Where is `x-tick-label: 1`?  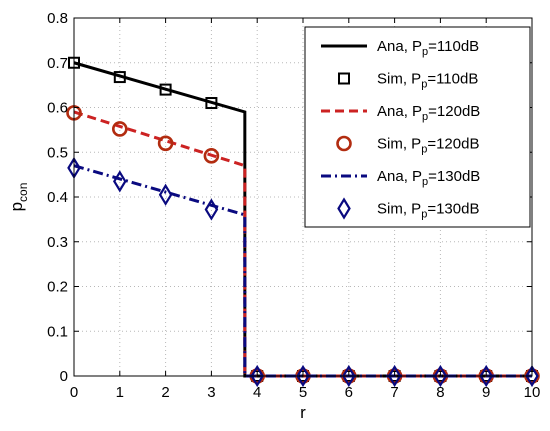
x-tick-label: 1 is located at coordinates (120, 392).